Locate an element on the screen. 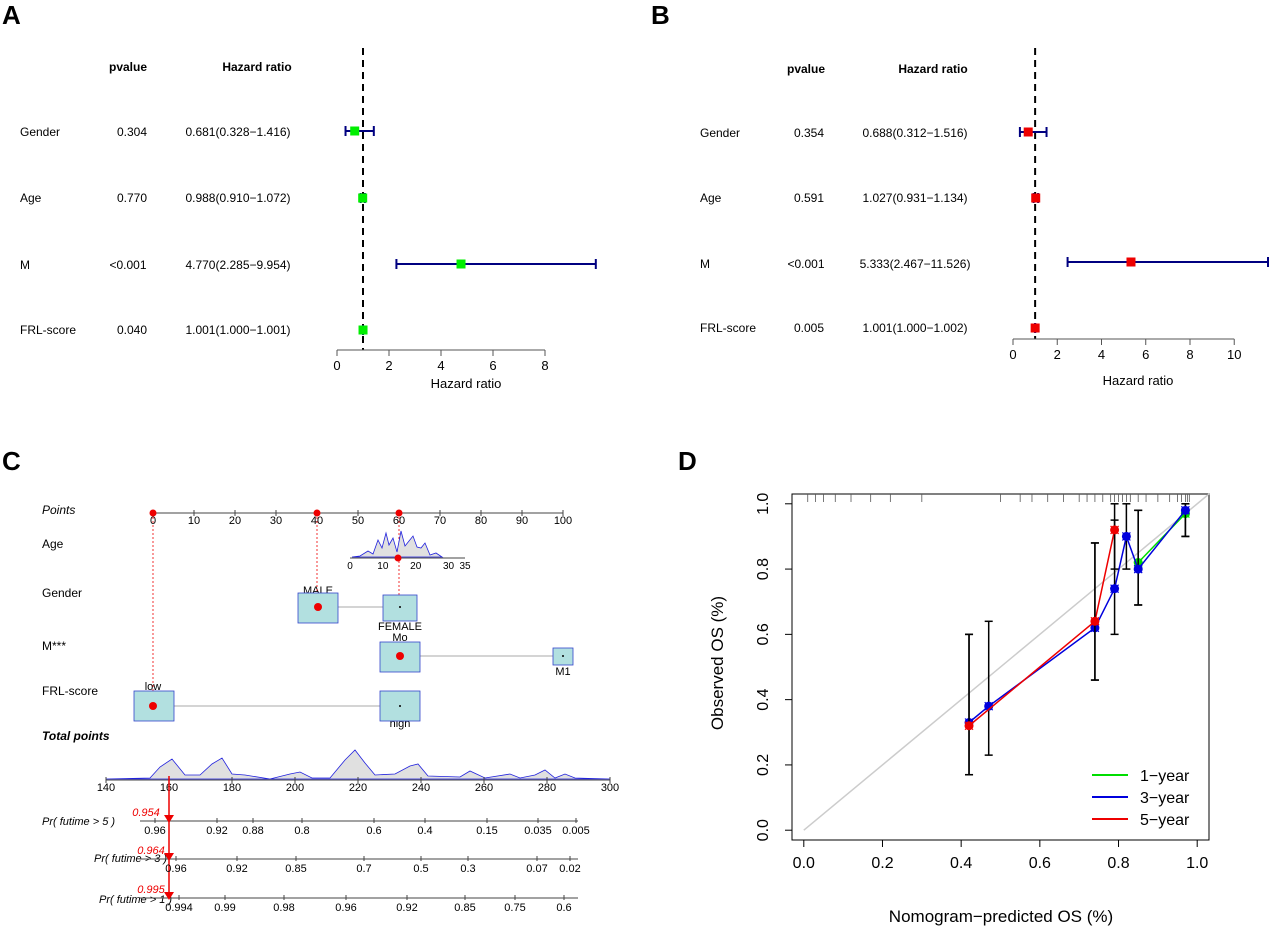 This screenshot has height=927, width=1269. survival-tick-label: 0.994 is located at coordinates (179, 908).